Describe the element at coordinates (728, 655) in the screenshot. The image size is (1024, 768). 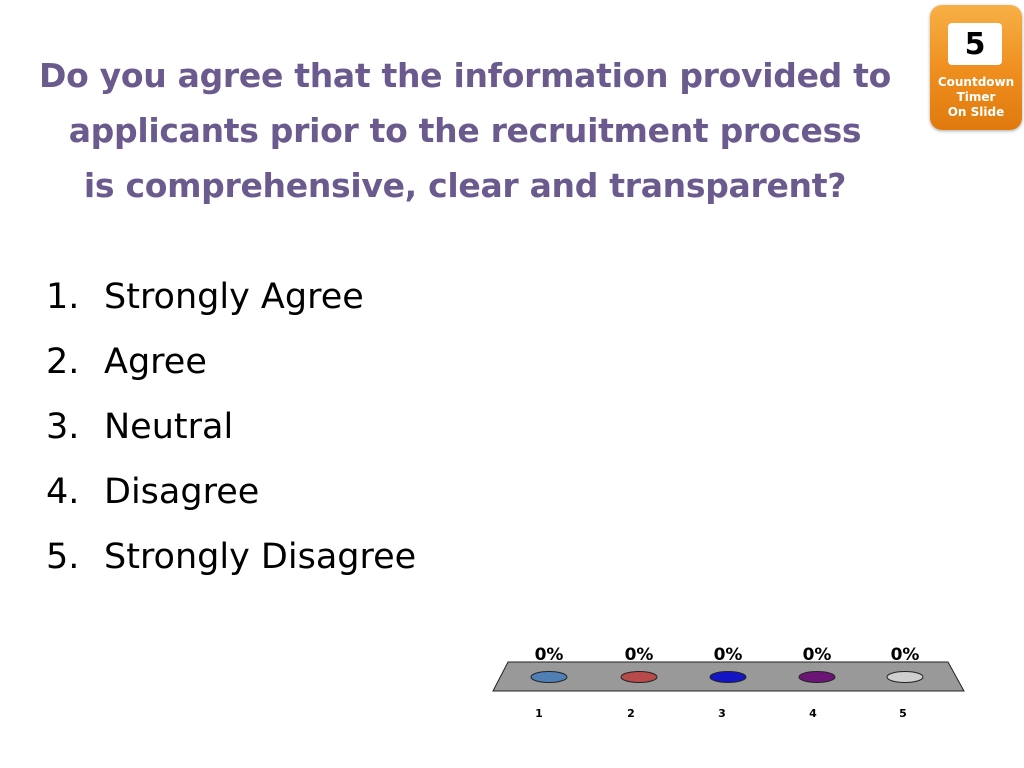
I see `data-label-3: 0%` at that location.